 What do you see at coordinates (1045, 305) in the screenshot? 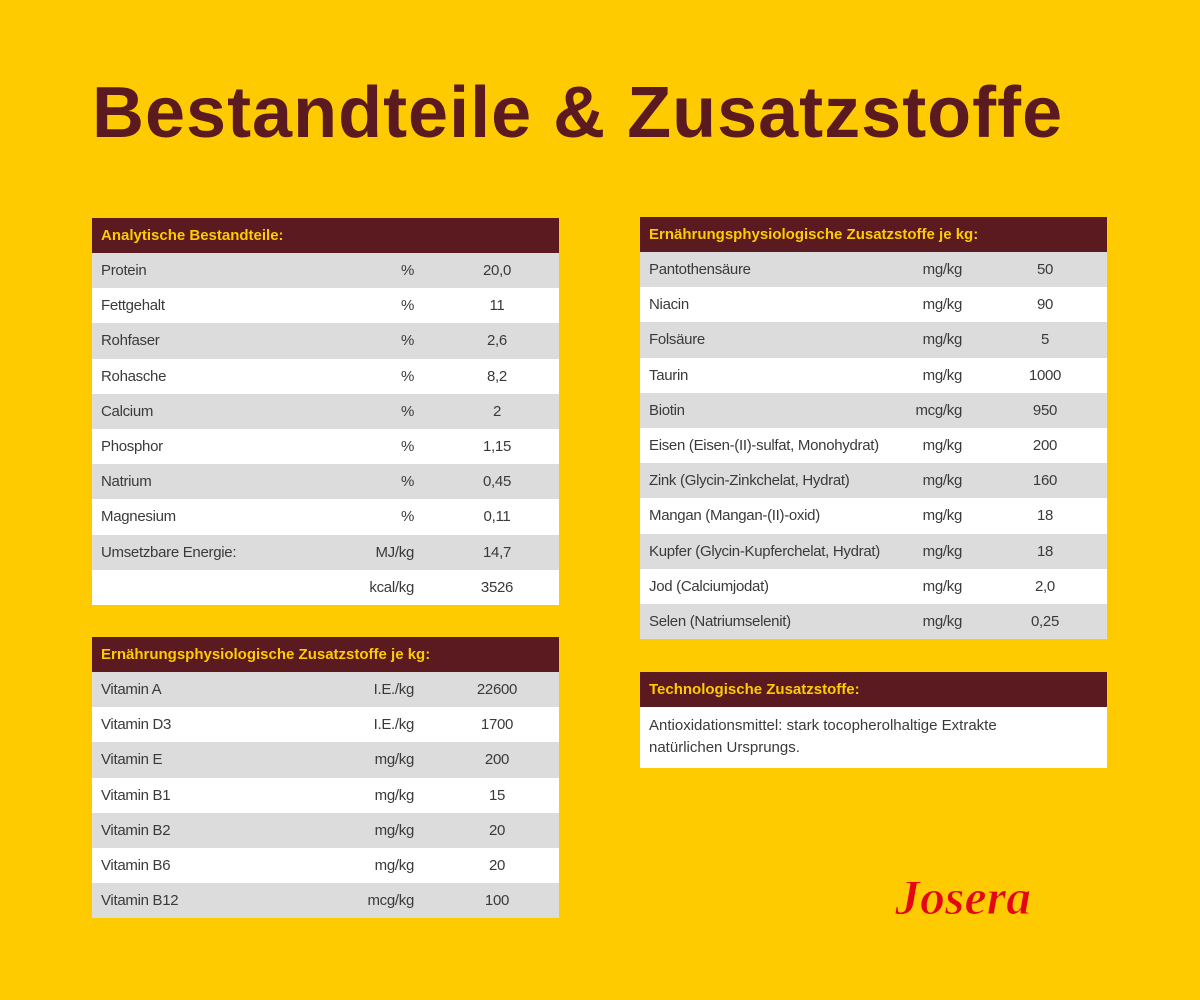
I see `value: 90` at bounding box center [1045, 305].